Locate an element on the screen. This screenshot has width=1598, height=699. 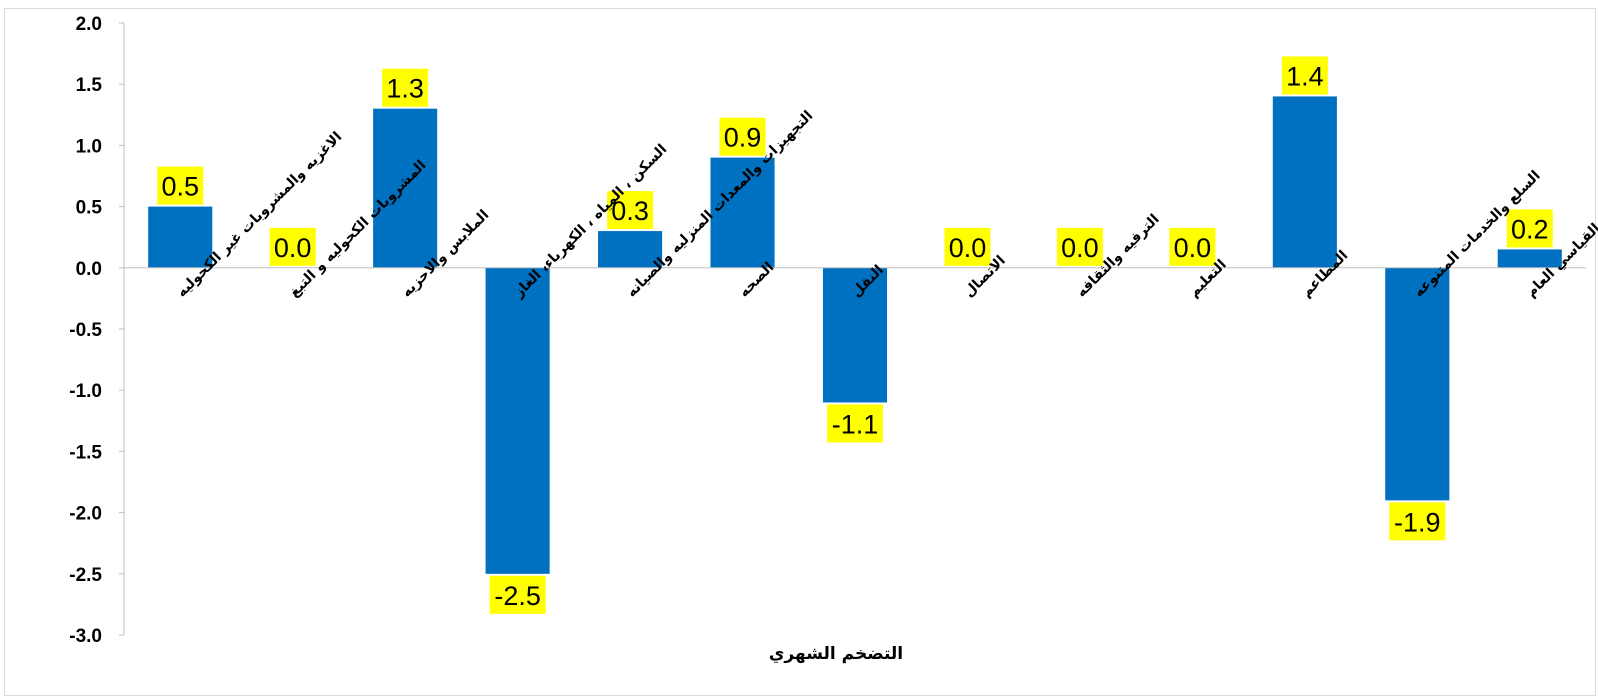
y-tick-label: 0.5 is located at coordinates (89, 208).